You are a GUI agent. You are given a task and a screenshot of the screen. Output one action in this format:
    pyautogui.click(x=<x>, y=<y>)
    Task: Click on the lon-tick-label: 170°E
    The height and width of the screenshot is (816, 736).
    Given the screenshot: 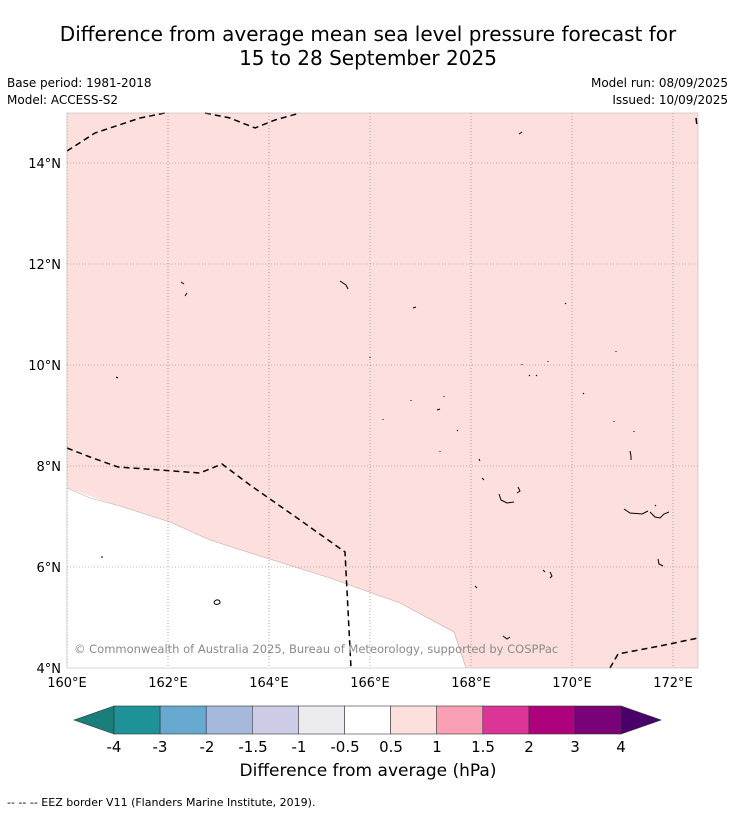 What is the action you would take?
    pyautogui.click(x=572, y=683)
    